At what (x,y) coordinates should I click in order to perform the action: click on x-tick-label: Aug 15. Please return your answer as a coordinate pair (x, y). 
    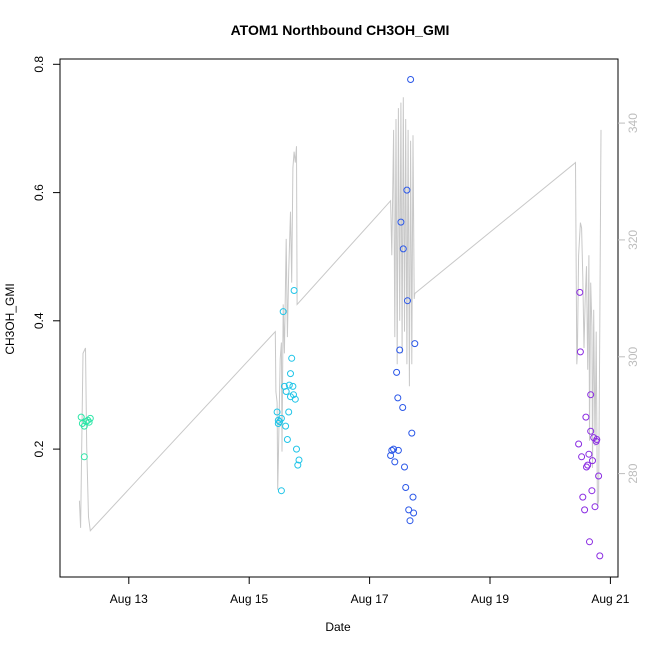
    Looking at the image, I should click on (249, 599).